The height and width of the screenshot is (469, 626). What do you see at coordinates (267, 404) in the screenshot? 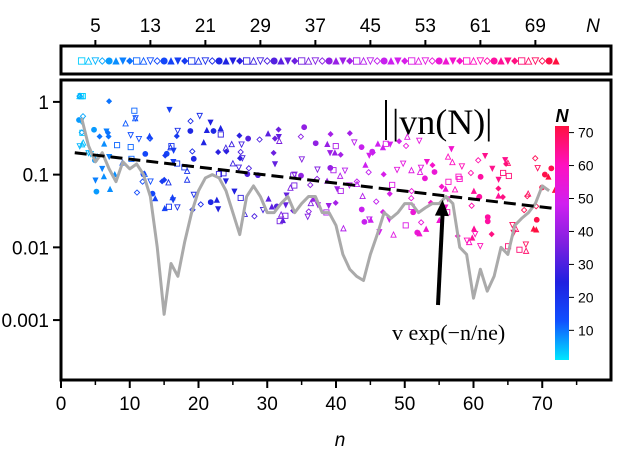
I see `x-tick-label: 30` at bounding box center [267, 404].